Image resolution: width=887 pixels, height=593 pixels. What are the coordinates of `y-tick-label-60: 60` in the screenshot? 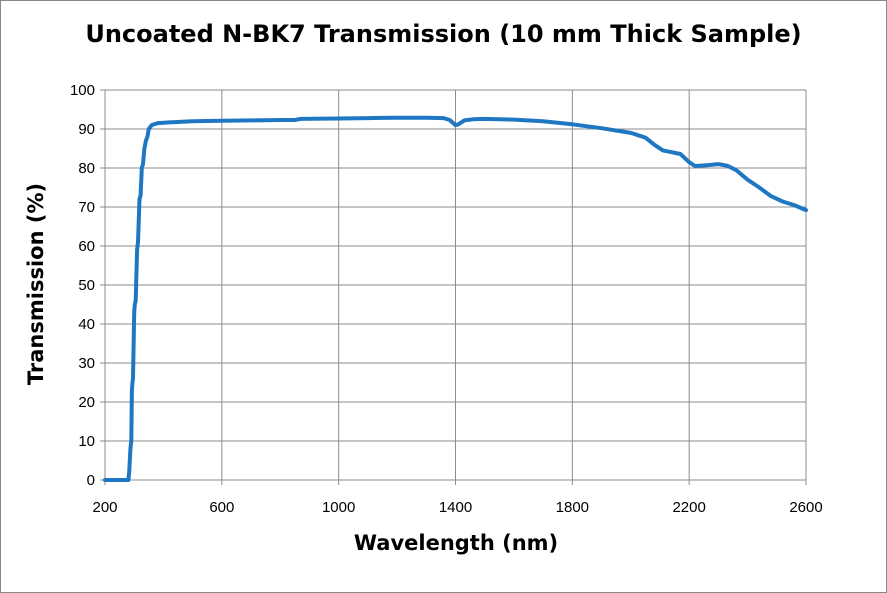 It's located at (86, 246).